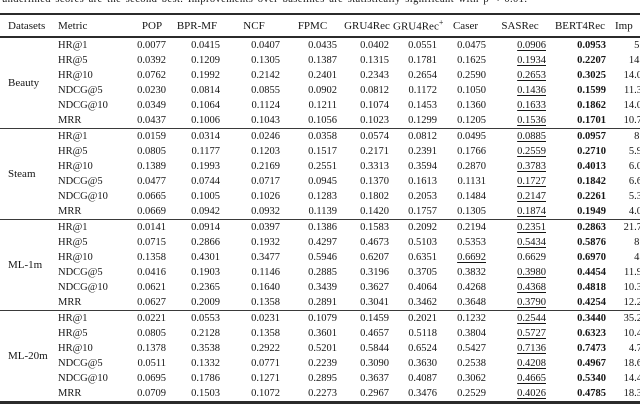  What do you see at coordinates (29, 356) in the screenshot?
I see `dataset-cell: ML-20m` at bounding box center [29, 356].